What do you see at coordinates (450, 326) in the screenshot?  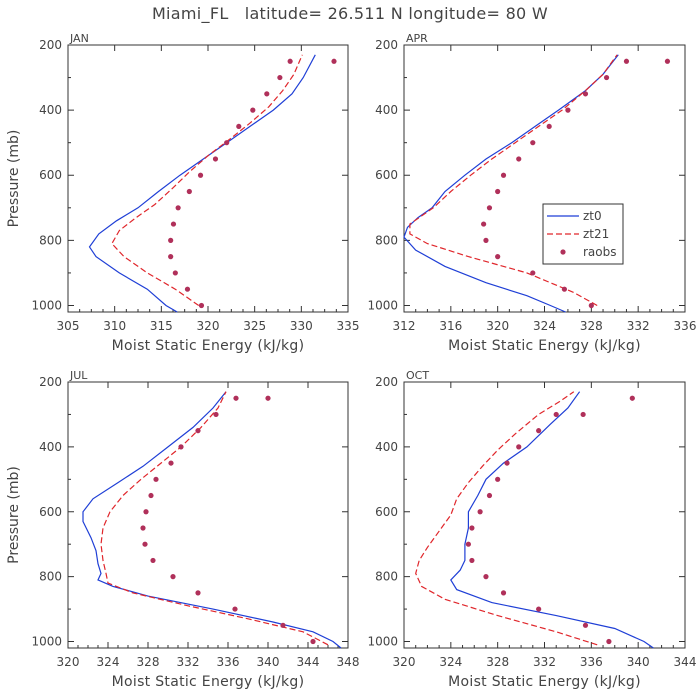 I see `x-tick-label: 316` at bounding box center [450, 326].